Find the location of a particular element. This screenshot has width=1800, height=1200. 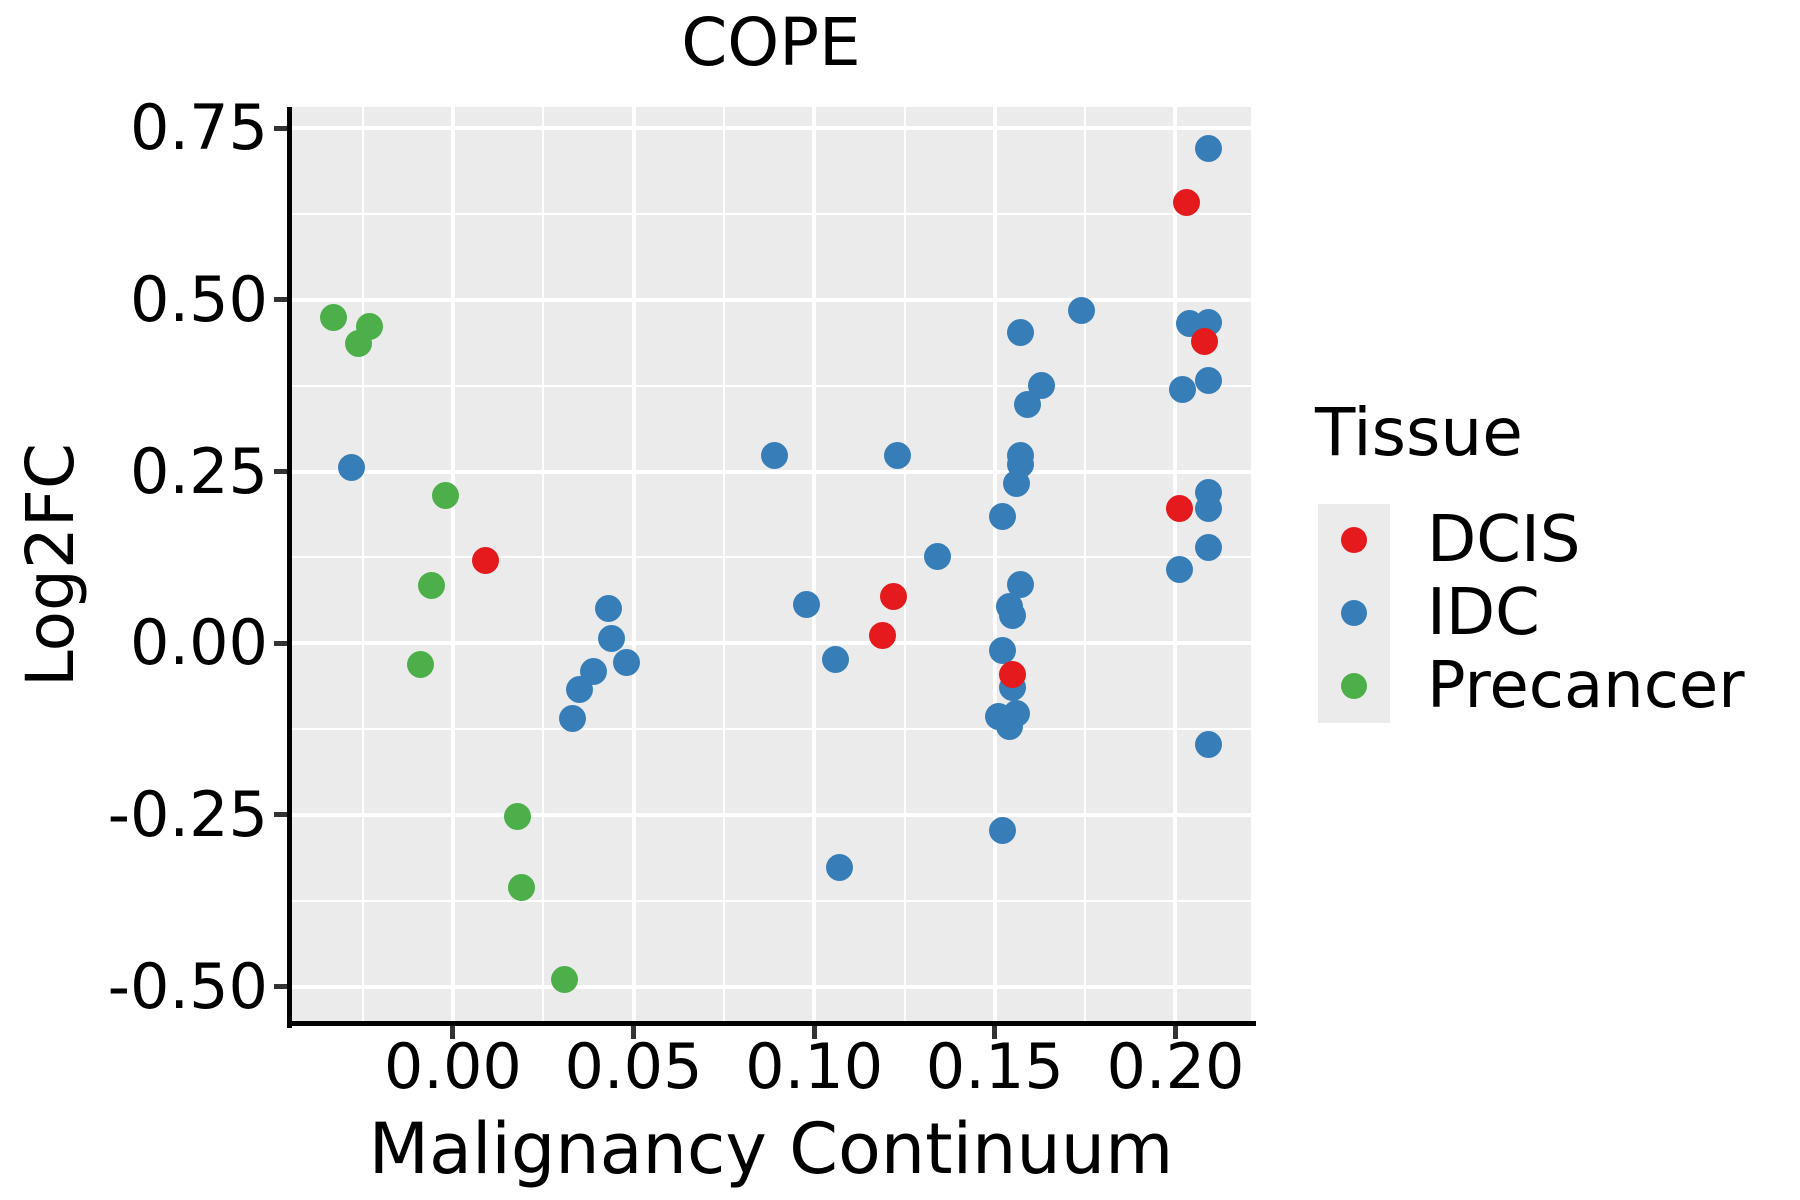

x-axis-spine is located at coordinates (771, 1023).